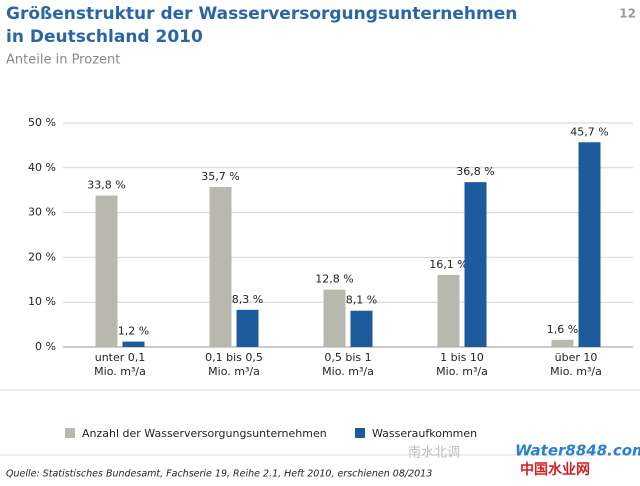  What do you see at coordinates (334, 279) in the screenshot?
I see `value-label: 12,8 %` at bounding box center [334, 279].